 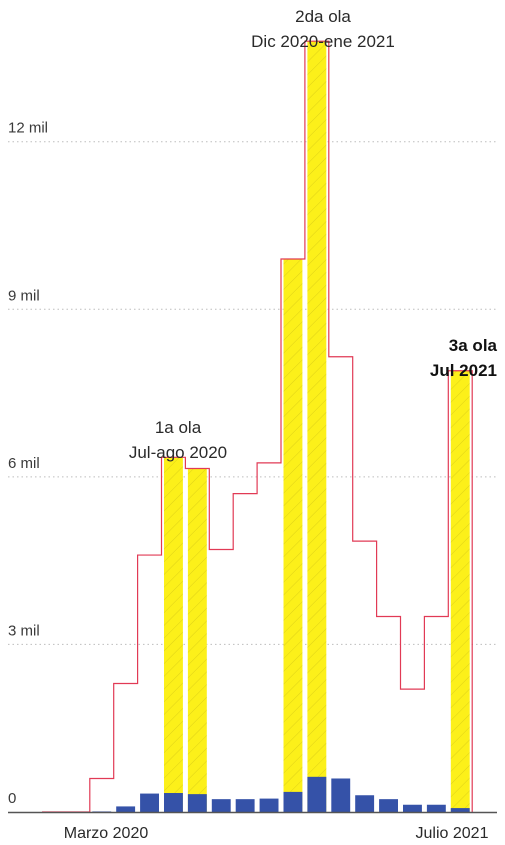 What do you see at coordinates (28, 128) in the screenshot?
I see `y-tick-label-4: 12 mil` at bounding box center [28, 128].